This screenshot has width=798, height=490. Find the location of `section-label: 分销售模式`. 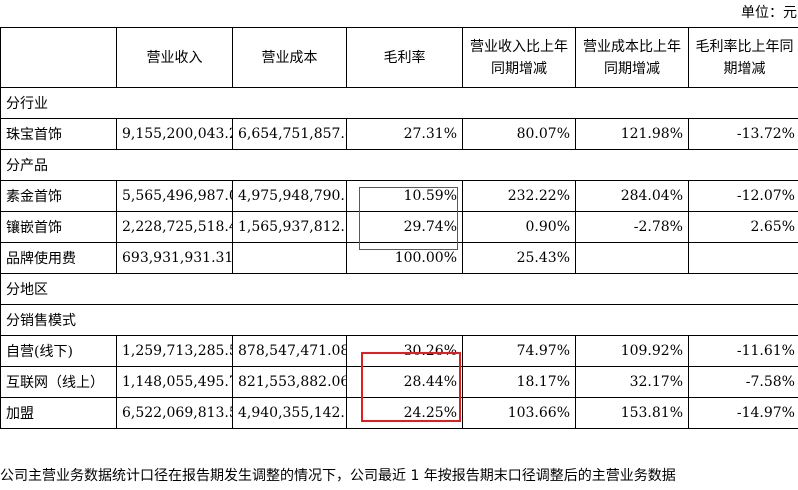

section-label: 分销售模式 is located at coordinates (399, 320).